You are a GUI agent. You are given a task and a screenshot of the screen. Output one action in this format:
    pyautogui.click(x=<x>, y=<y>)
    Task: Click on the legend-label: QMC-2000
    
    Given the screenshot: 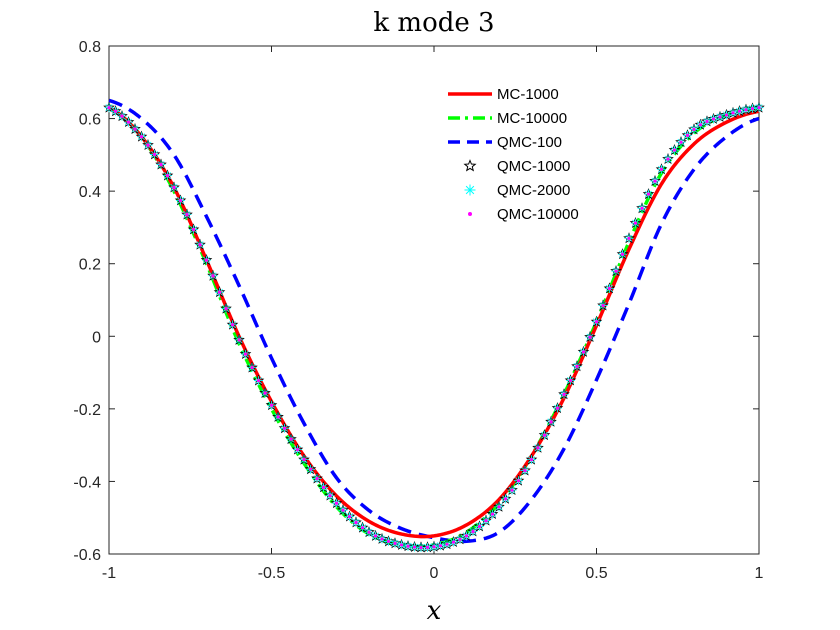 What is the action you would take?
    pyautogui.click(x=533, y=190)
    